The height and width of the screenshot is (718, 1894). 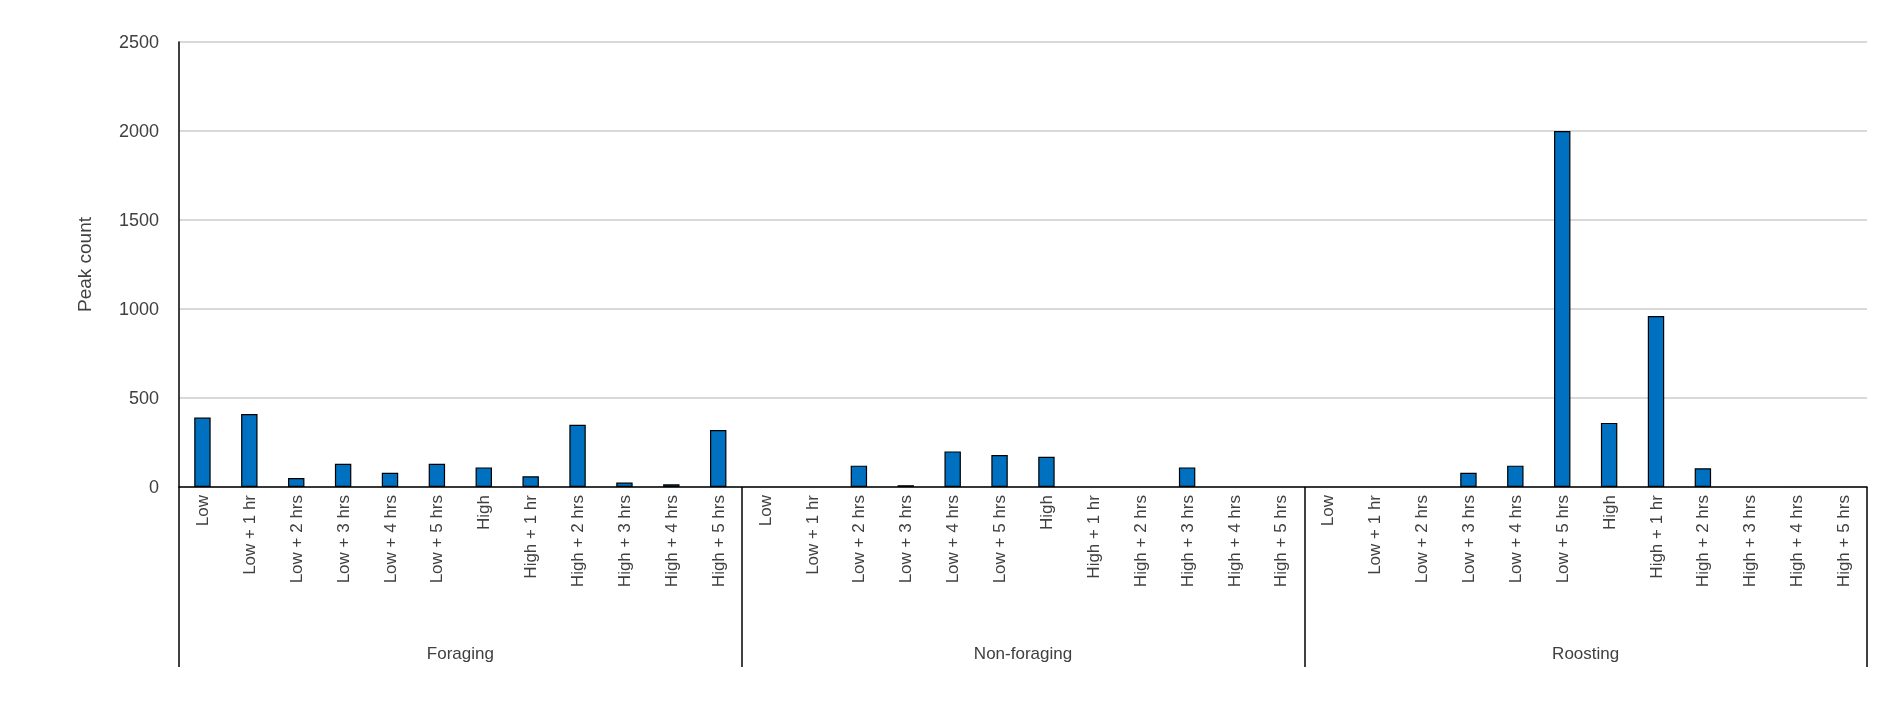 I want to click on y-tick-label: 0, so click(x=153, y=487).